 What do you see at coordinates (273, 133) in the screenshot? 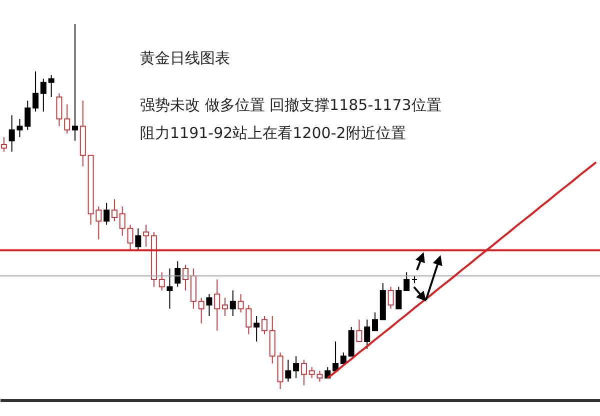
I see `annotation: 阻力1191-92站上在看1200-2附近位置` at bounding box center [273, 133].